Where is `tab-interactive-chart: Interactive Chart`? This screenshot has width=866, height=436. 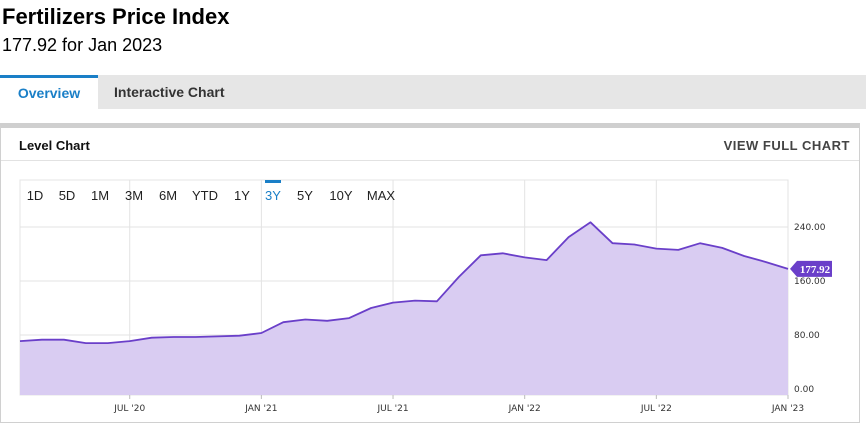 tab-interactive-chart: Interactive Chart is located at coordinates (169, 92).